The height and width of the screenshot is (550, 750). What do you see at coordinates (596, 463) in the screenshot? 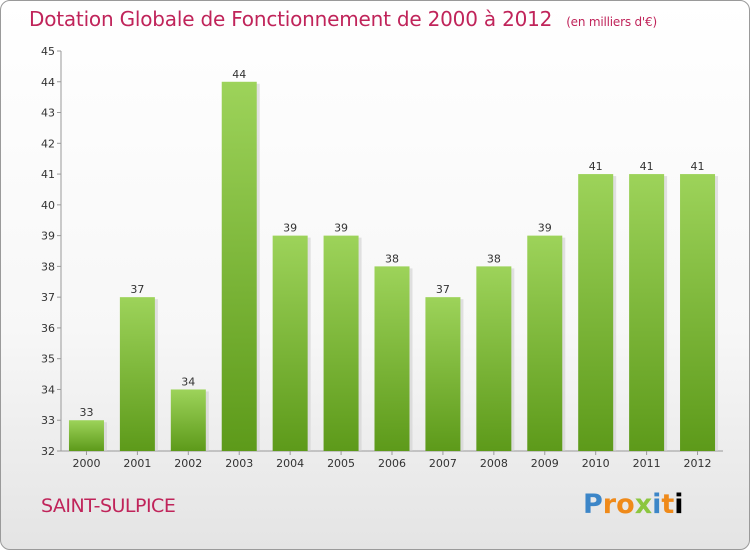
I see `x-tick-label: 2010` at bounding box center [596, 463].